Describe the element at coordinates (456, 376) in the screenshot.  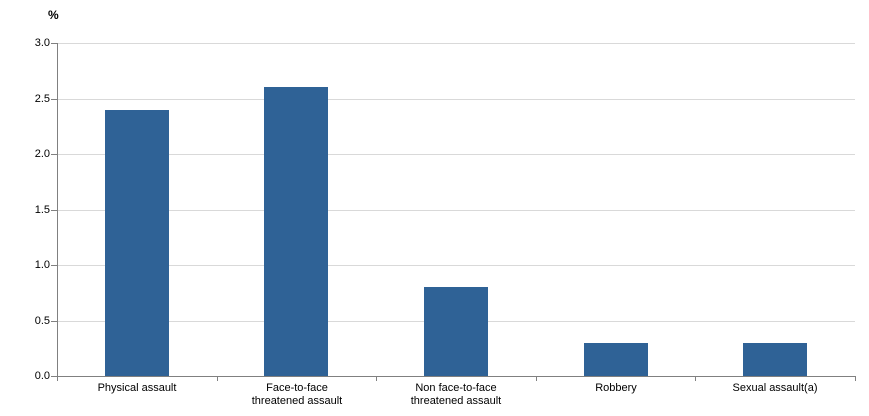
I see `x-axis-line` at that location.